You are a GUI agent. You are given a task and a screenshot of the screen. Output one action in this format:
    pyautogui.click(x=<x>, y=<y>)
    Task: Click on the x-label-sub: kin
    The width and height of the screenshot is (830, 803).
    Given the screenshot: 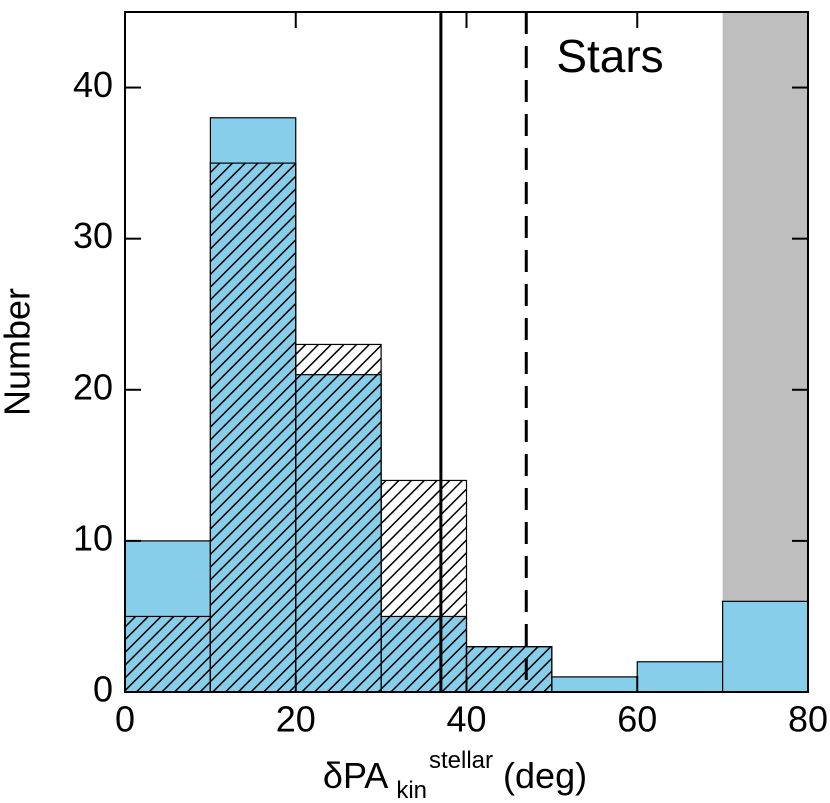 What is the action you would take?
    pyautogui.click(x=411, y=790)
    